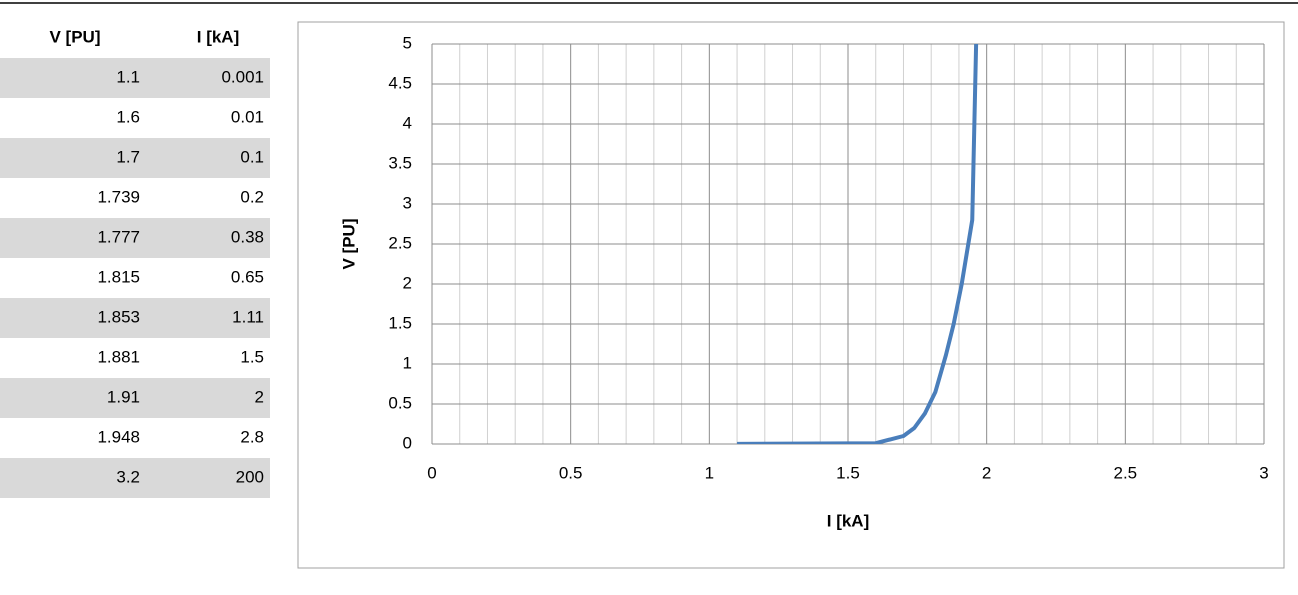  Describe the element at coordinates (248, 316) in the screenshot. I see `table-cell: 1.11` at that location.